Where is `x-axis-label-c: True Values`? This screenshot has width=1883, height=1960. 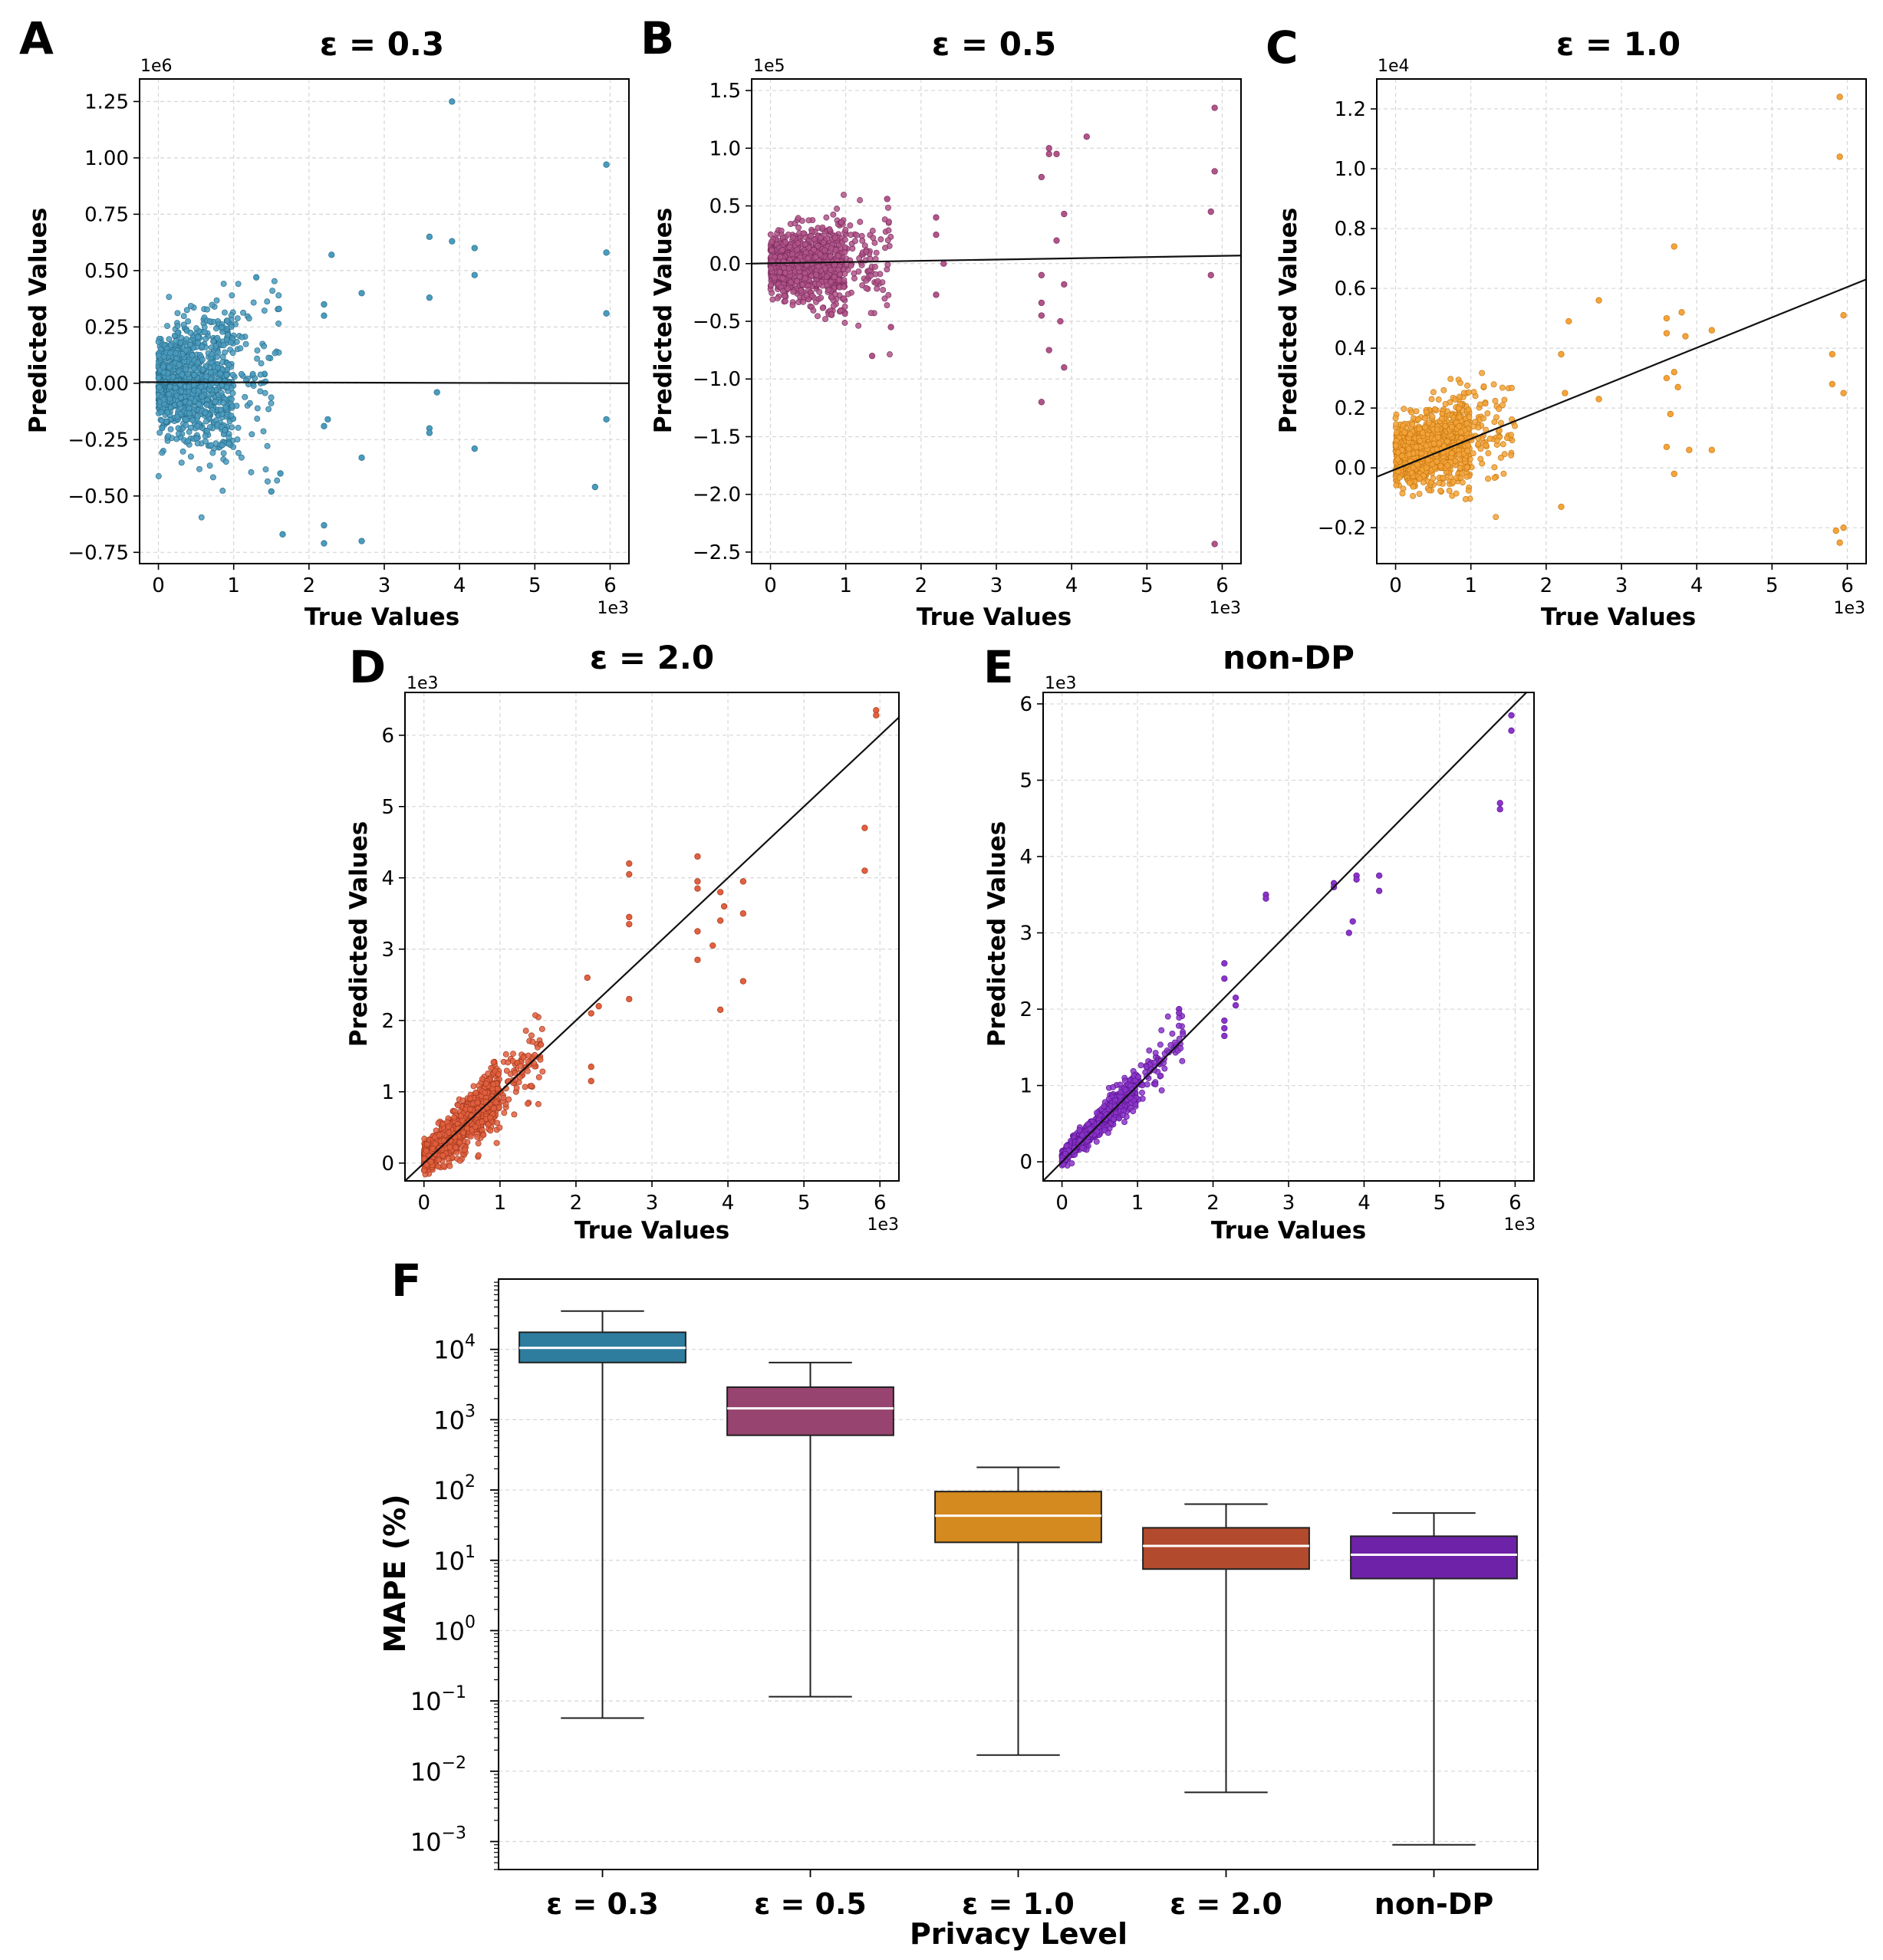 x-axis-label-c: True Values is located at coordinates (1618, 617).